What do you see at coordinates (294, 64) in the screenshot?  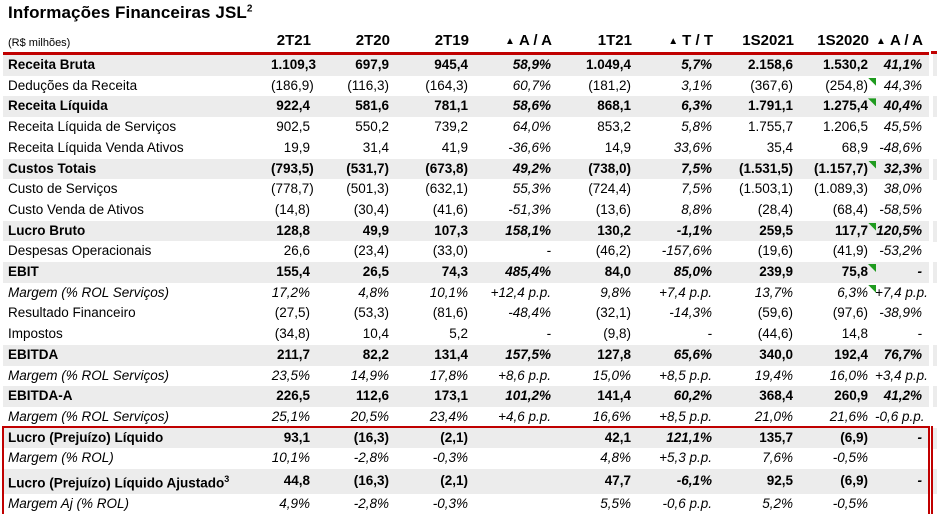 I see `value-cell: 1.109,3` at bounding box center [294, 64].